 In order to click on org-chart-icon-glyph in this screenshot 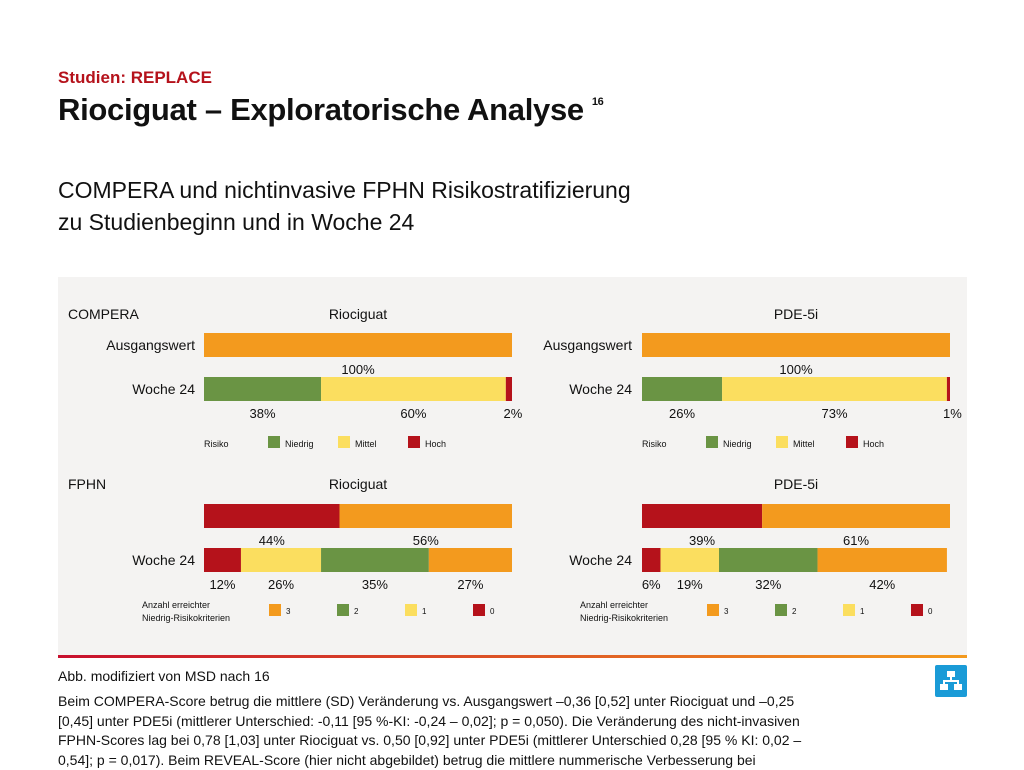, I will do `click(951, 680)`.